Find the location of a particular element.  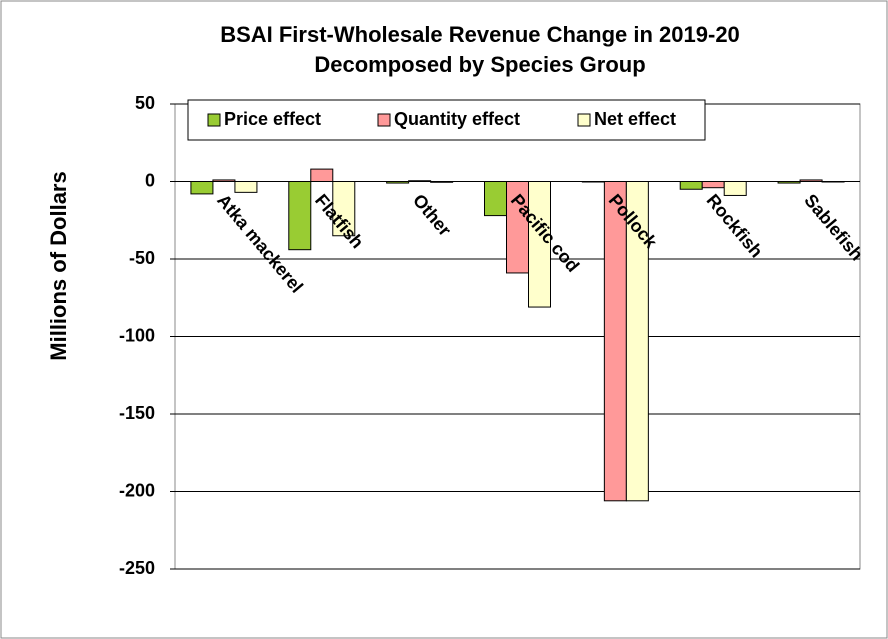

y-tick-label: -50 is located at coordinates (142, 258).